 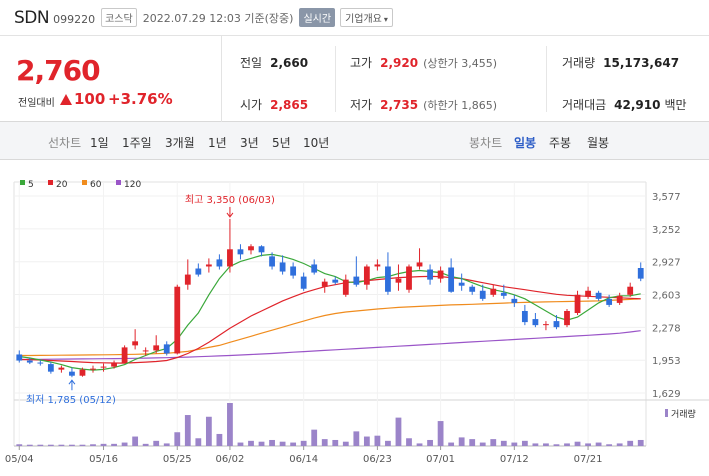 What do you see at coordinates (666, 296) in the screenshot?
I see `y-tick-label: 2,603` at bounding box center [666, 296].